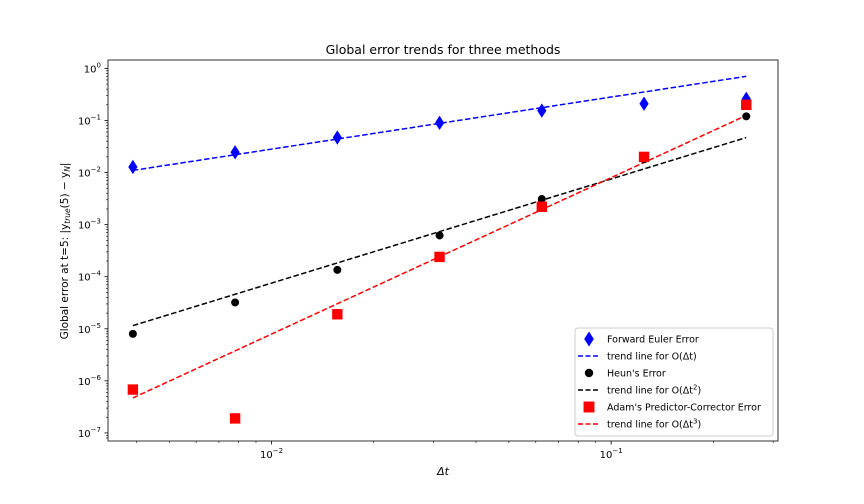  What do you see at coordinates (65, 251) in the screenshot?
I see `y-axis-label: Global error at t=5: |ytrue(5) − yN|` at bounding box center [65, 251].